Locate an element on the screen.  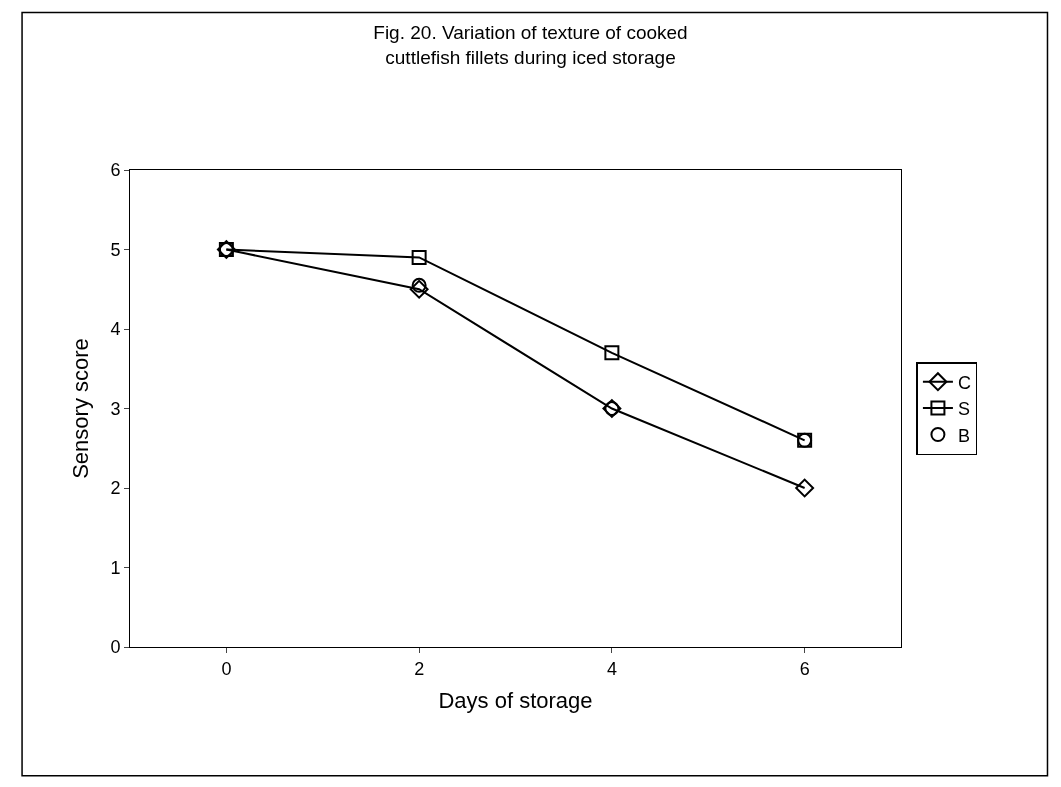
y-tick-label: 3 is located at coordinates (115, 408).